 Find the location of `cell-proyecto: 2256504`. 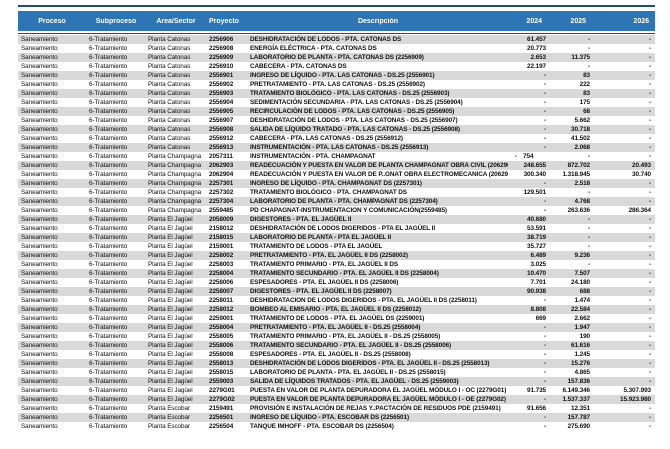

cell-proyecto: 2256504 is located at coordinates (221, 426).